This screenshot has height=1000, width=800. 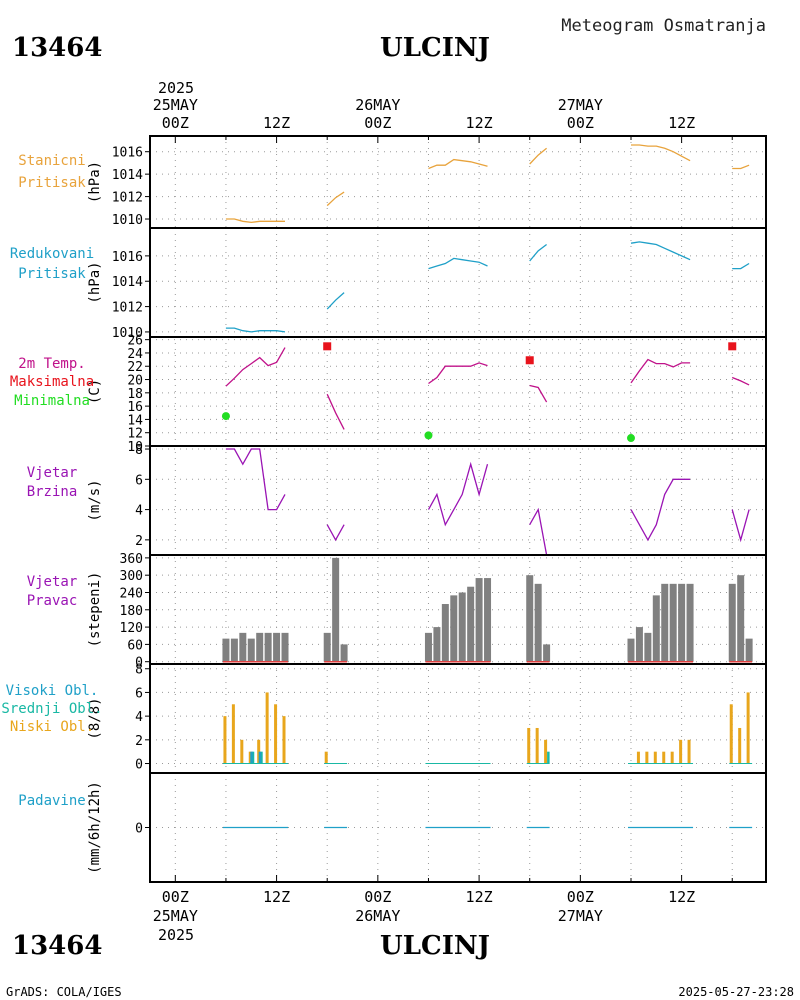 I want to click on tmax-marker, so click(x=327, y=346).